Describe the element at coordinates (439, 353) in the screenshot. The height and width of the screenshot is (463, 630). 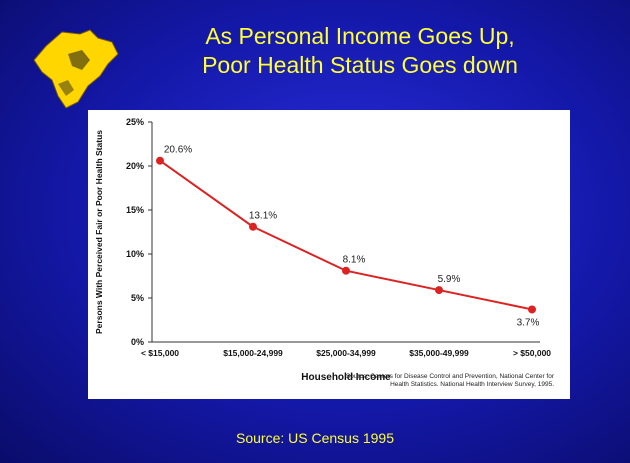
I see `x-tick-label: $35,000-49,999` at that location.